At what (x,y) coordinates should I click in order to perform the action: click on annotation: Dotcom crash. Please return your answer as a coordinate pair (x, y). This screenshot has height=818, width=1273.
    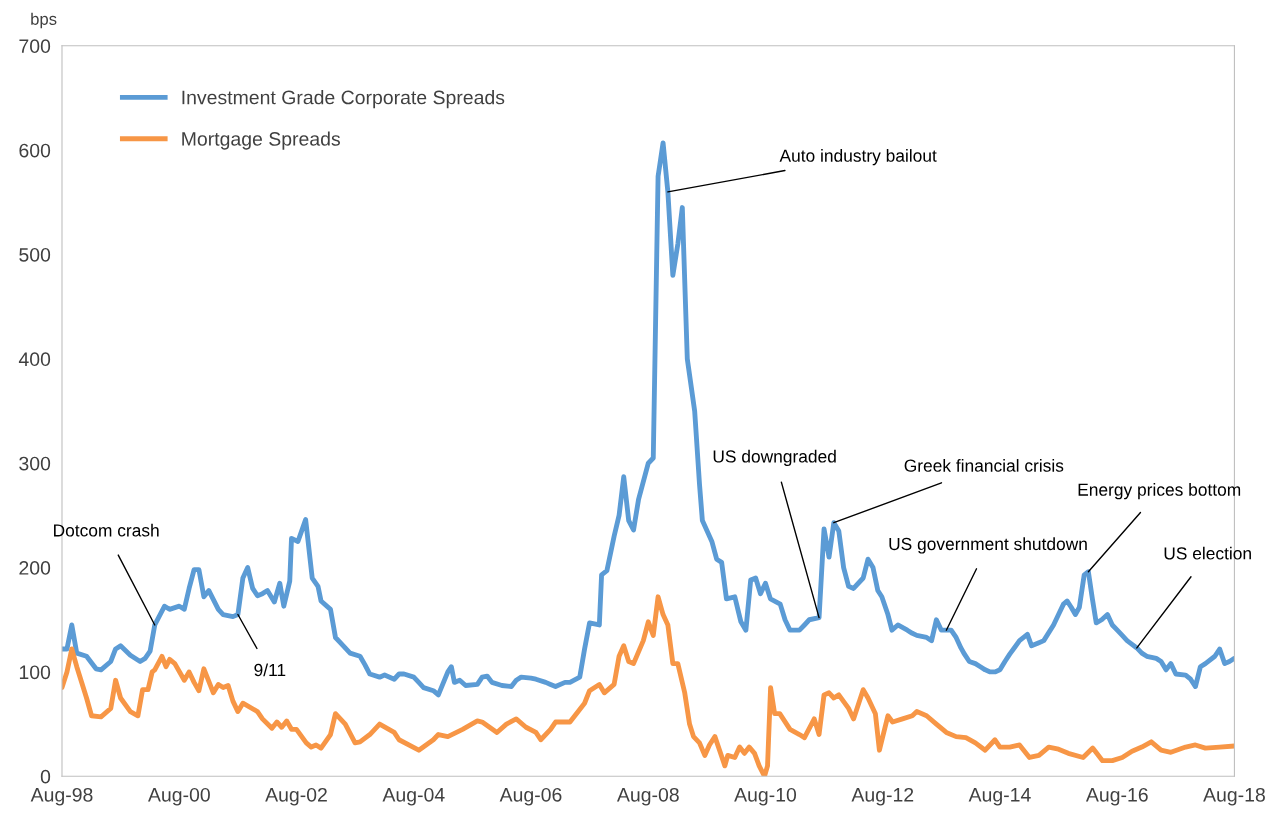
    Looking at the image, I should click on (106, 530).